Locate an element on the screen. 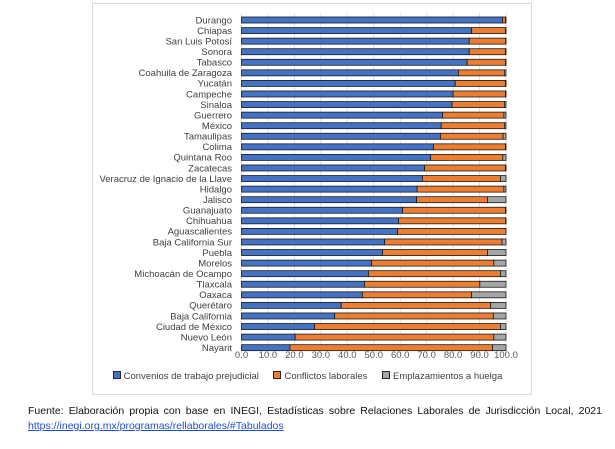  category-label: Guerrero is located at coordinates (213, 115).